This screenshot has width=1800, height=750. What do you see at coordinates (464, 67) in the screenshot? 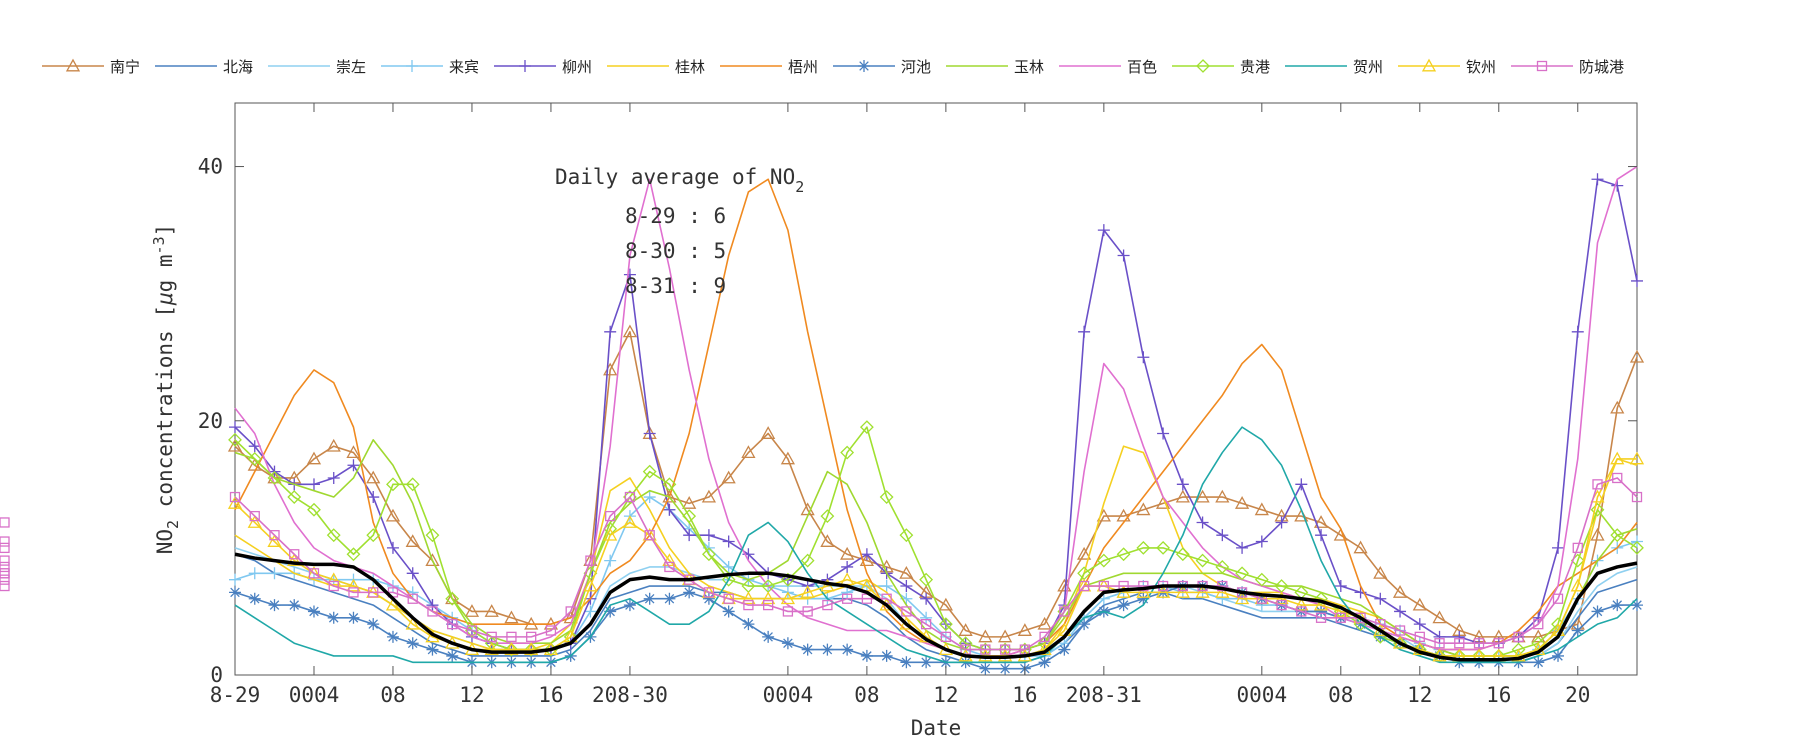
I see `legend-label: 来宾` at bounding box center [464, 67].